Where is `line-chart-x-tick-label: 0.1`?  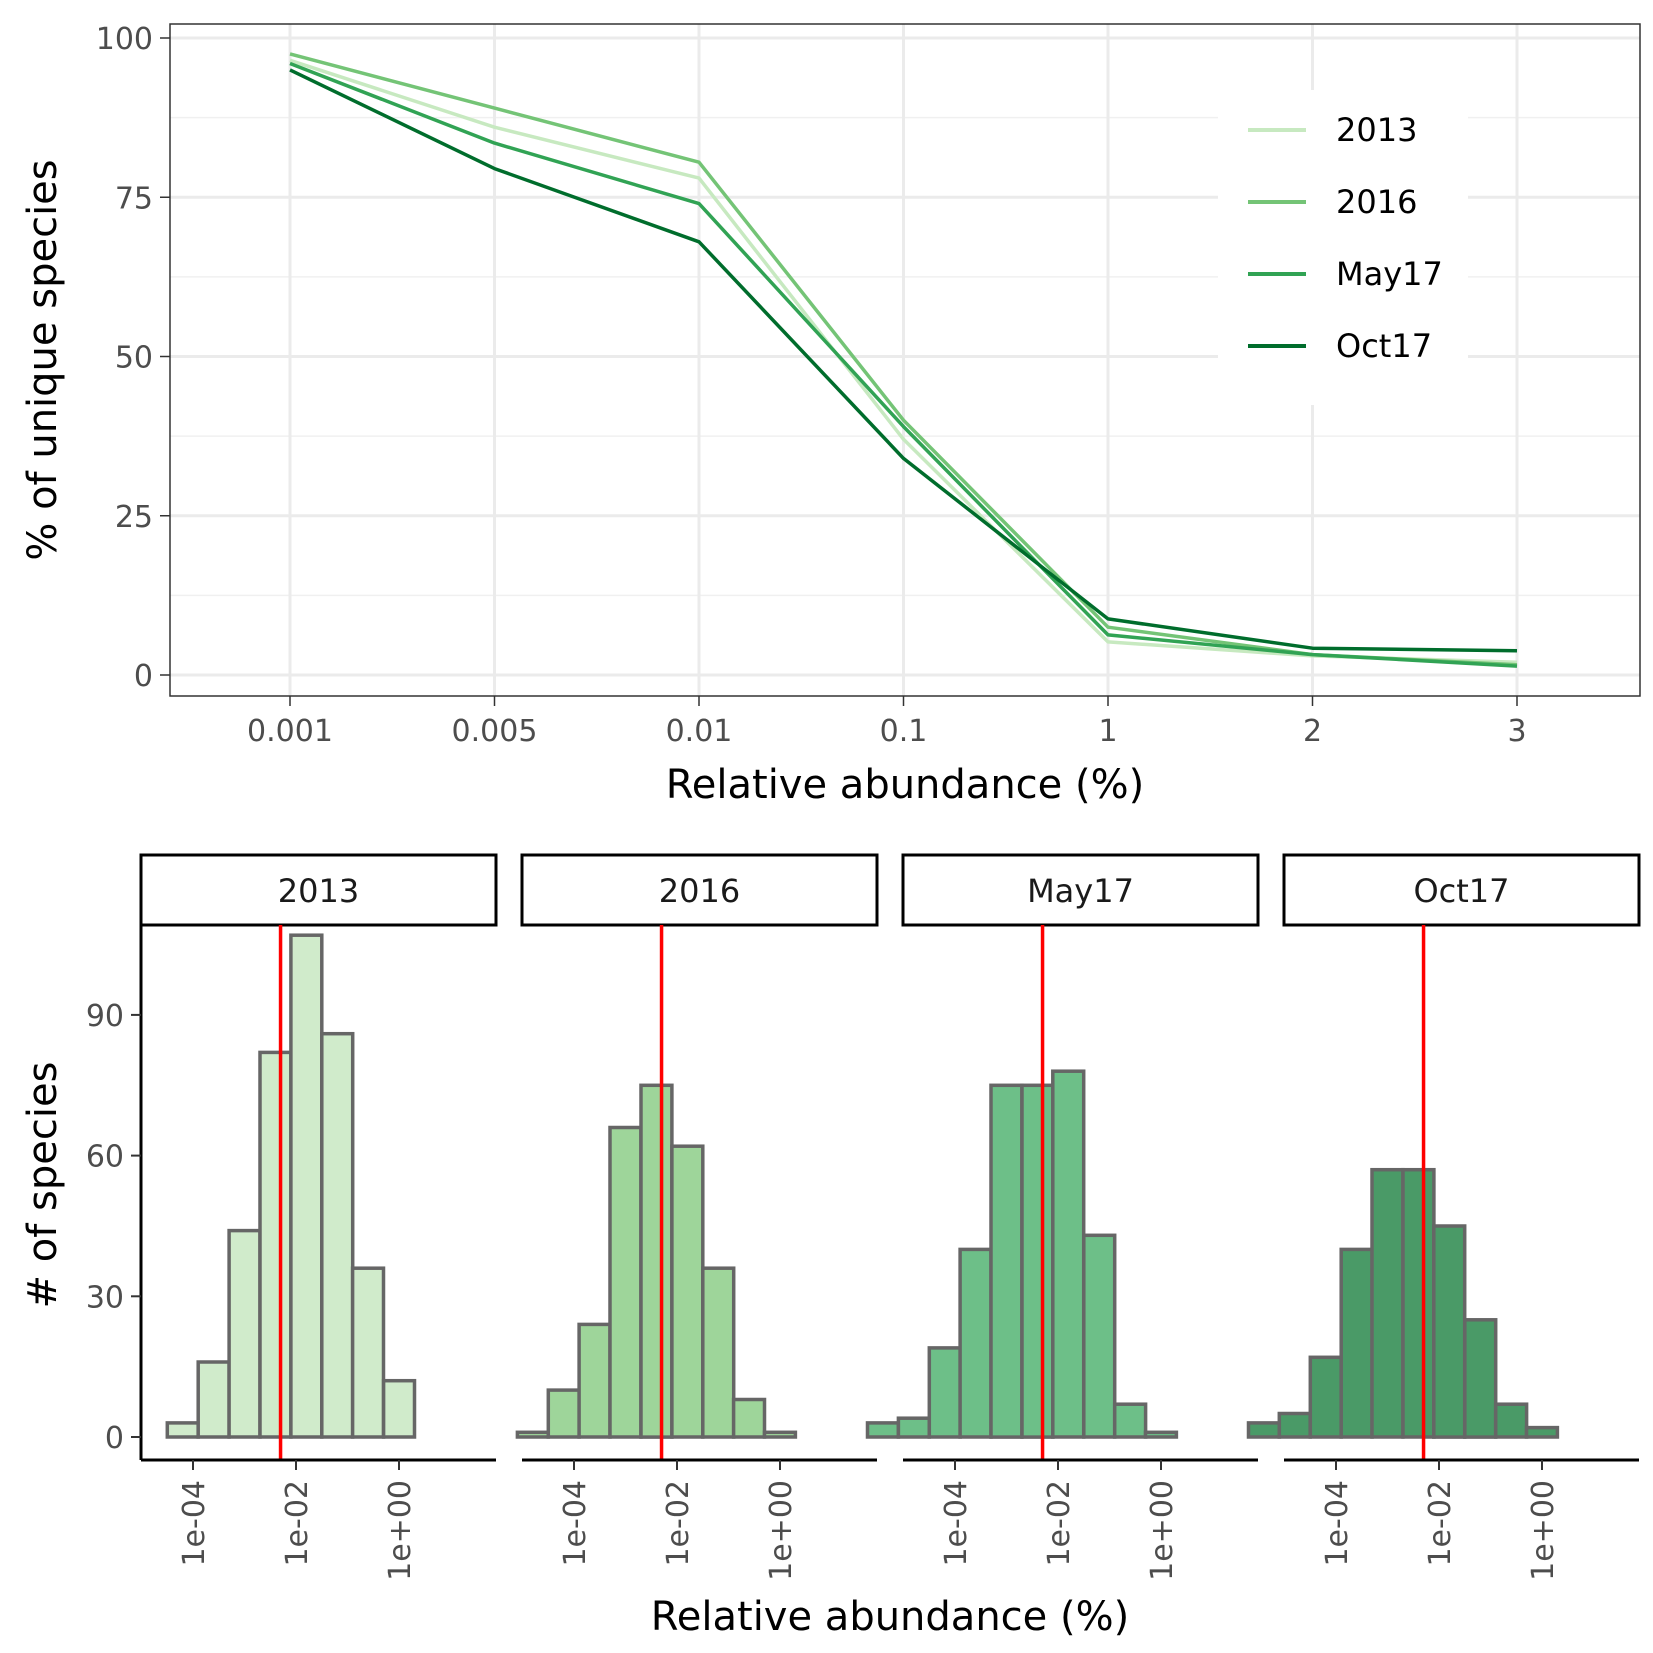
line-chart-x-tick-label: 0.1 is located at coordinates (904, 731).